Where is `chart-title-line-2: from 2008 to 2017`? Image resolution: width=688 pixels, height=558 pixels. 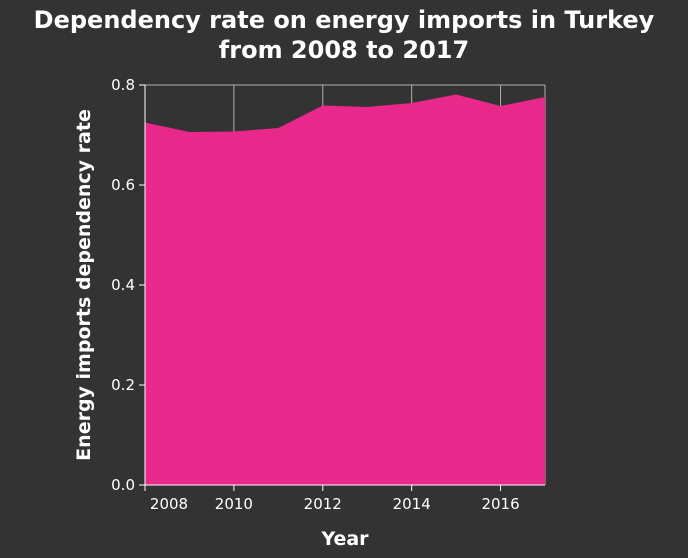
chart-title-line-2: from 2008 to 2017 is located at coordinates (344, 50).